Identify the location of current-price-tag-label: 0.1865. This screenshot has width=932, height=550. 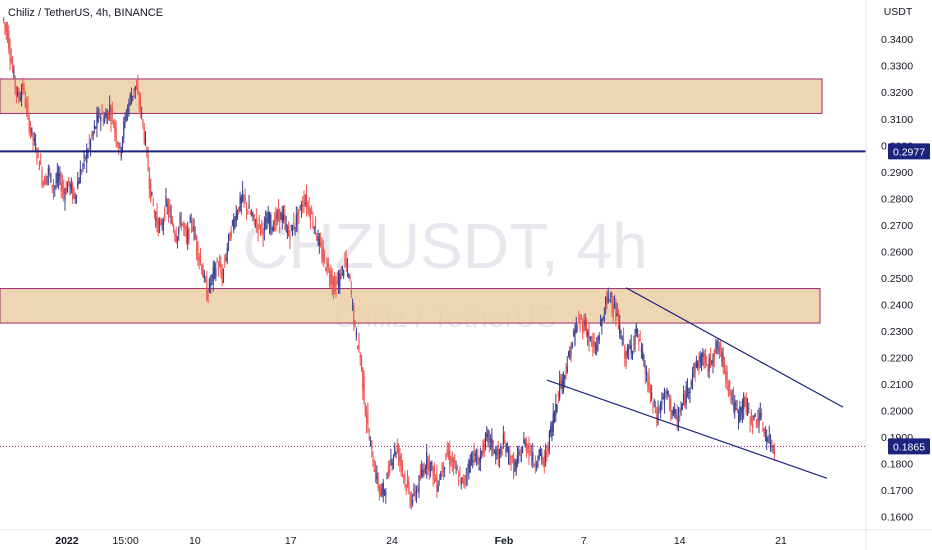
(909, 447).